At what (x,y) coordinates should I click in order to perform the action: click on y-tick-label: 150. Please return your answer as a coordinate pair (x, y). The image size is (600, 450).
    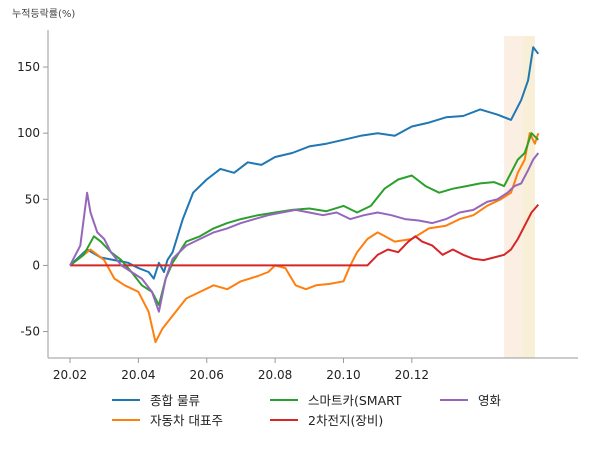
    Looking at the image, I should click on (28, 67).